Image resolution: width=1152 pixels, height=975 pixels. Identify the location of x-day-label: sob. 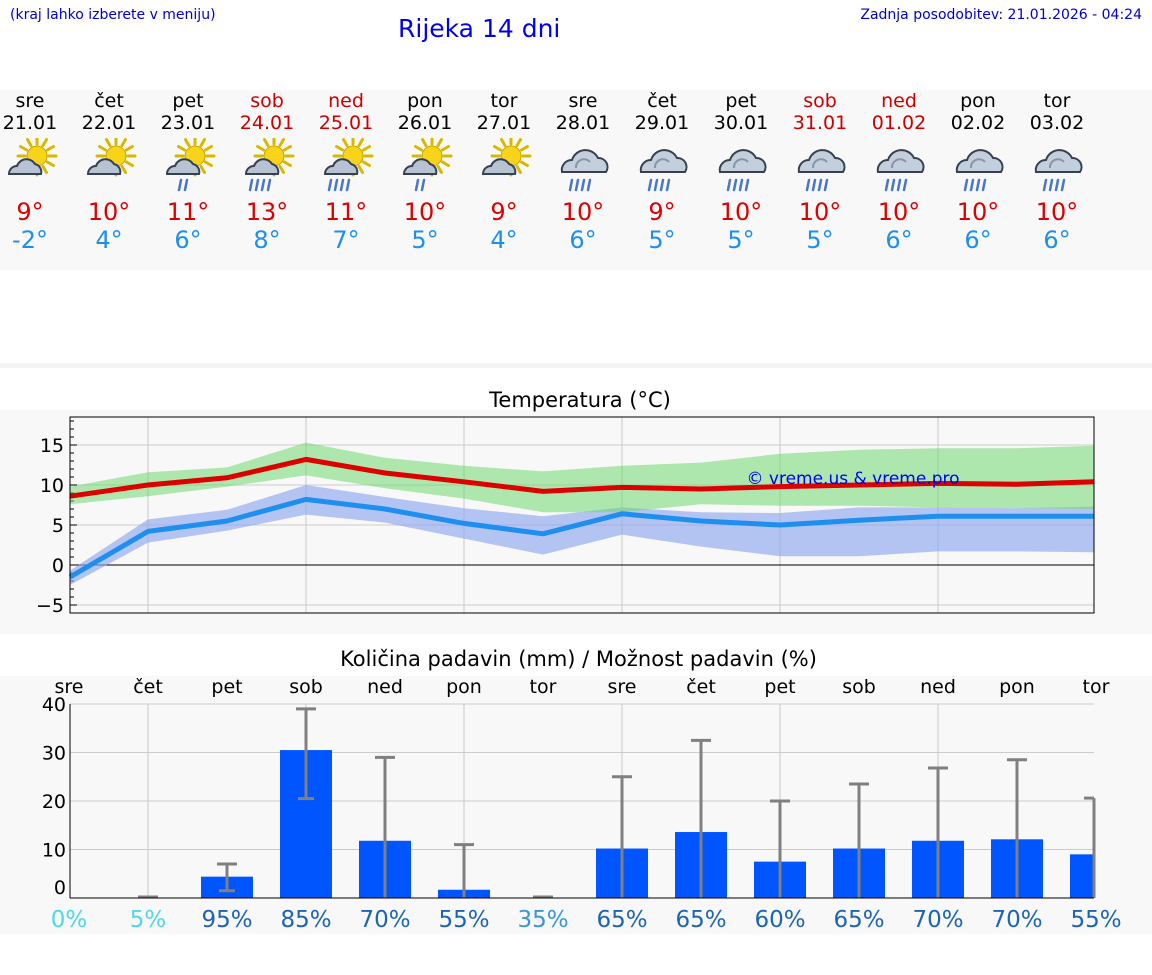
(306, 687).